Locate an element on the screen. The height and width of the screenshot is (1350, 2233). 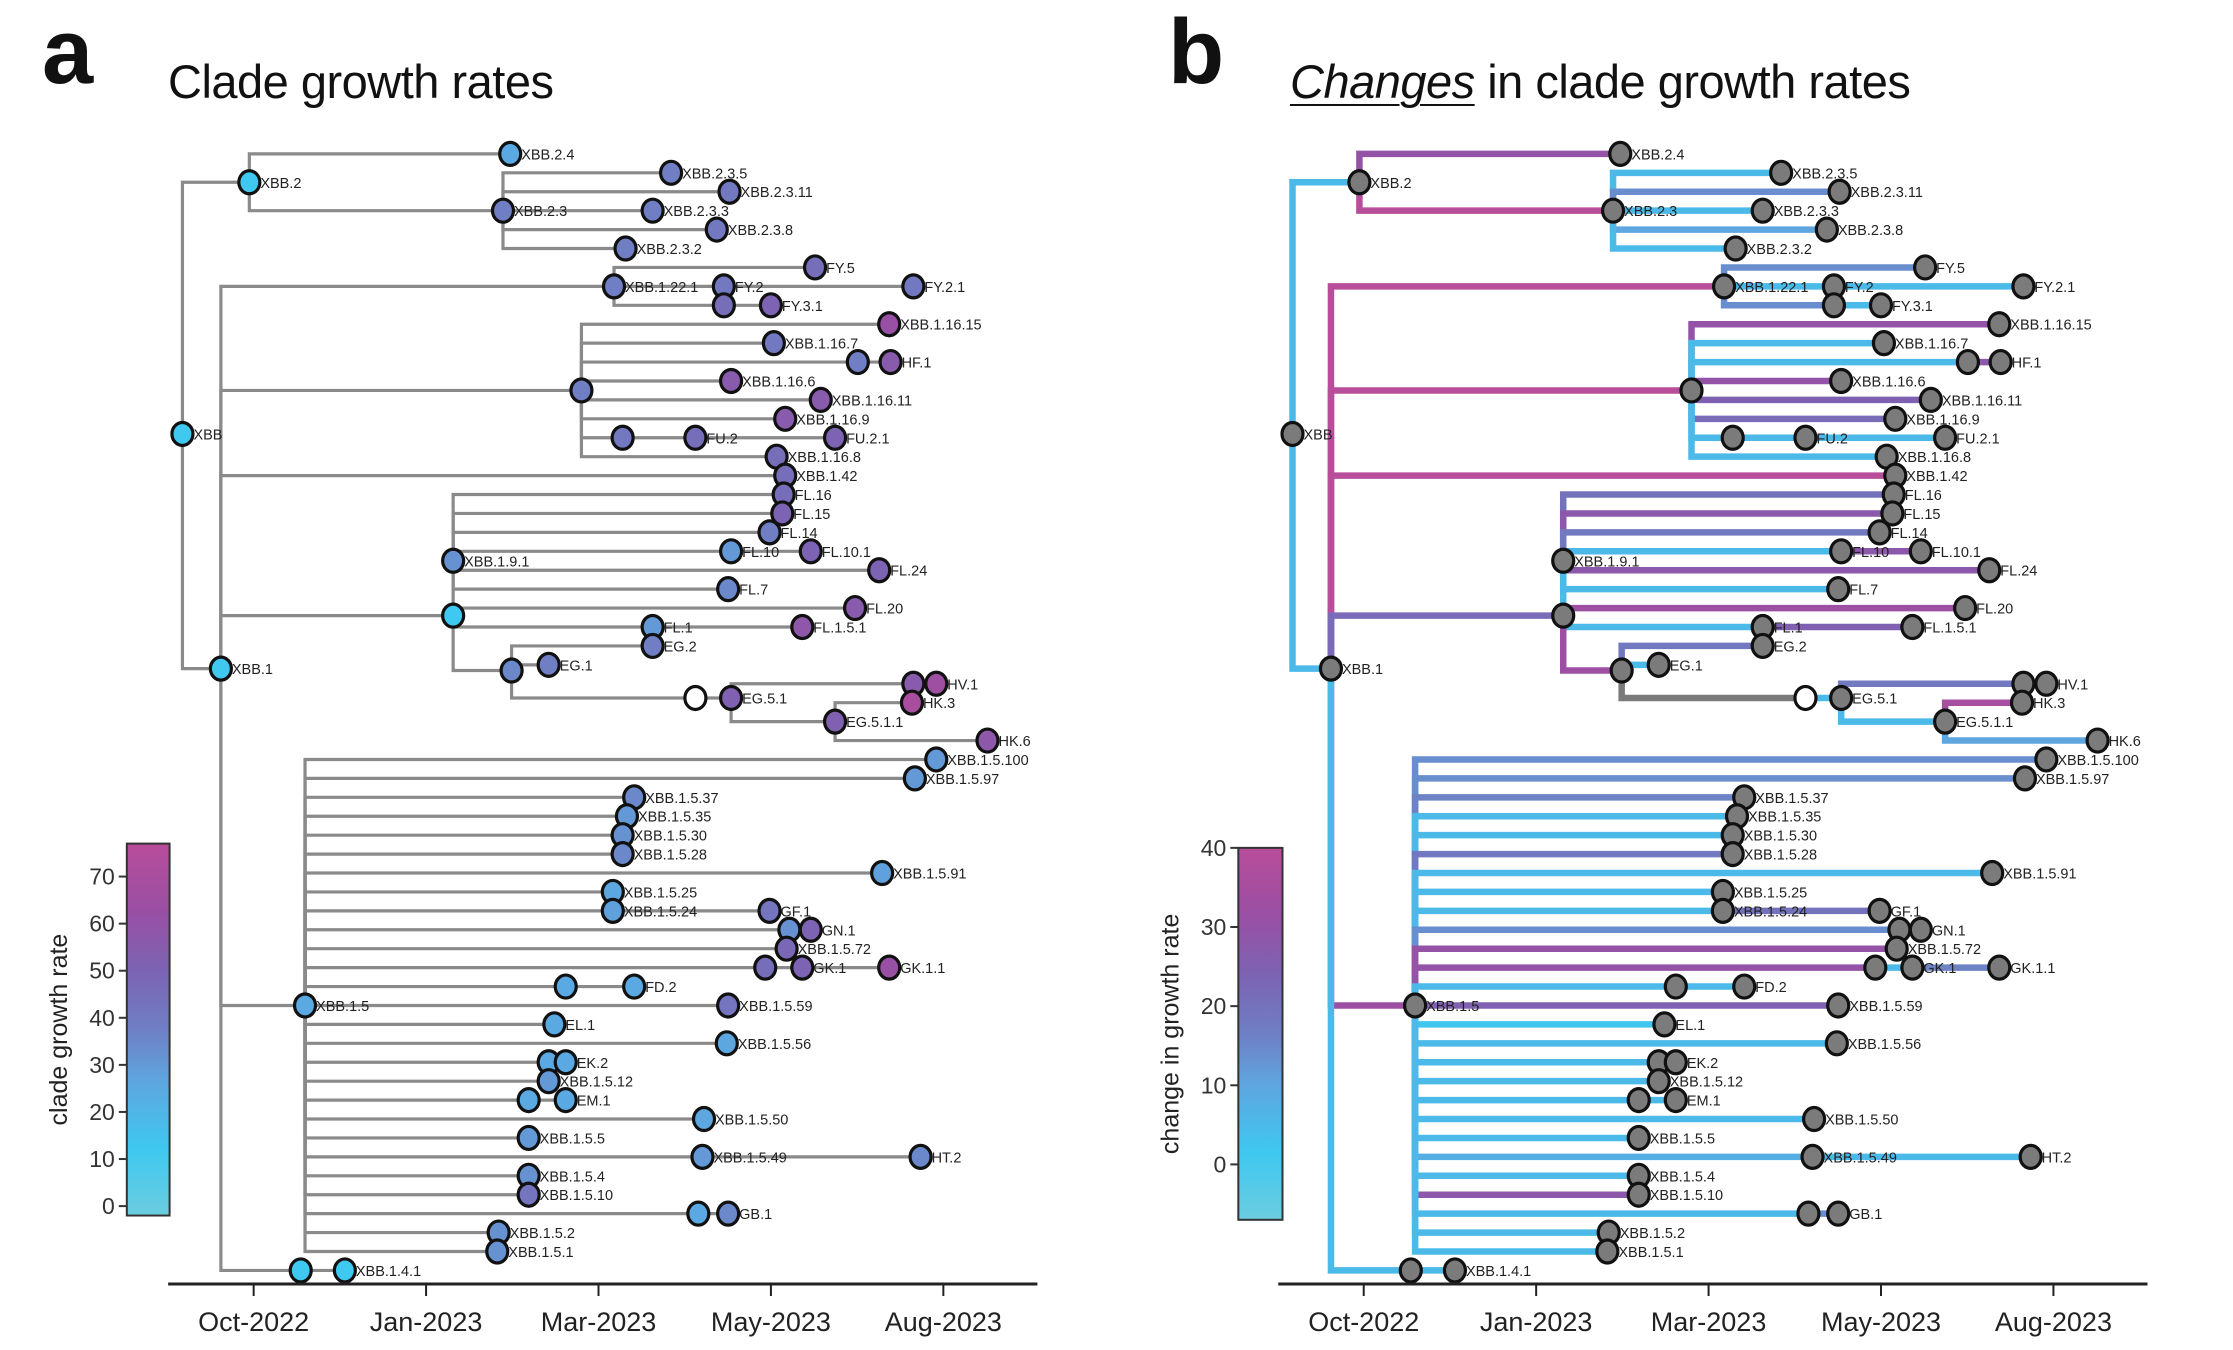
node-FY.2.1 is located at coordinates (913, 286).